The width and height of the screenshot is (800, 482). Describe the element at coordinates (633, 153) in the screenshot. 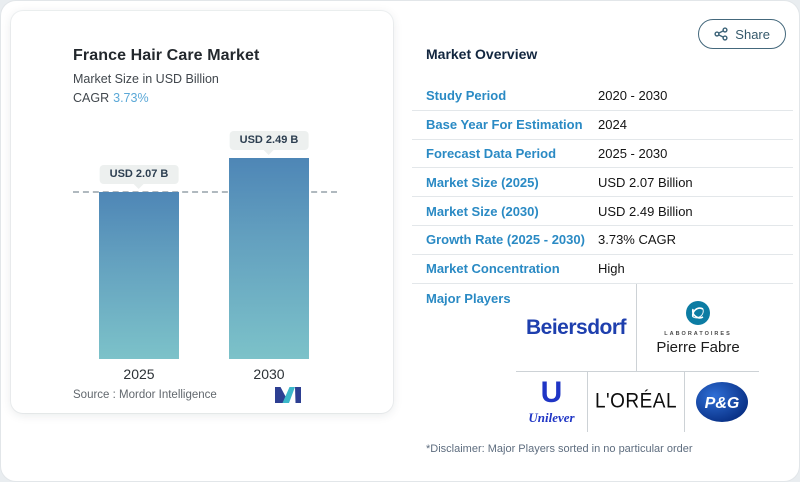

I see `row-value: 2025 - 2030` at that location.